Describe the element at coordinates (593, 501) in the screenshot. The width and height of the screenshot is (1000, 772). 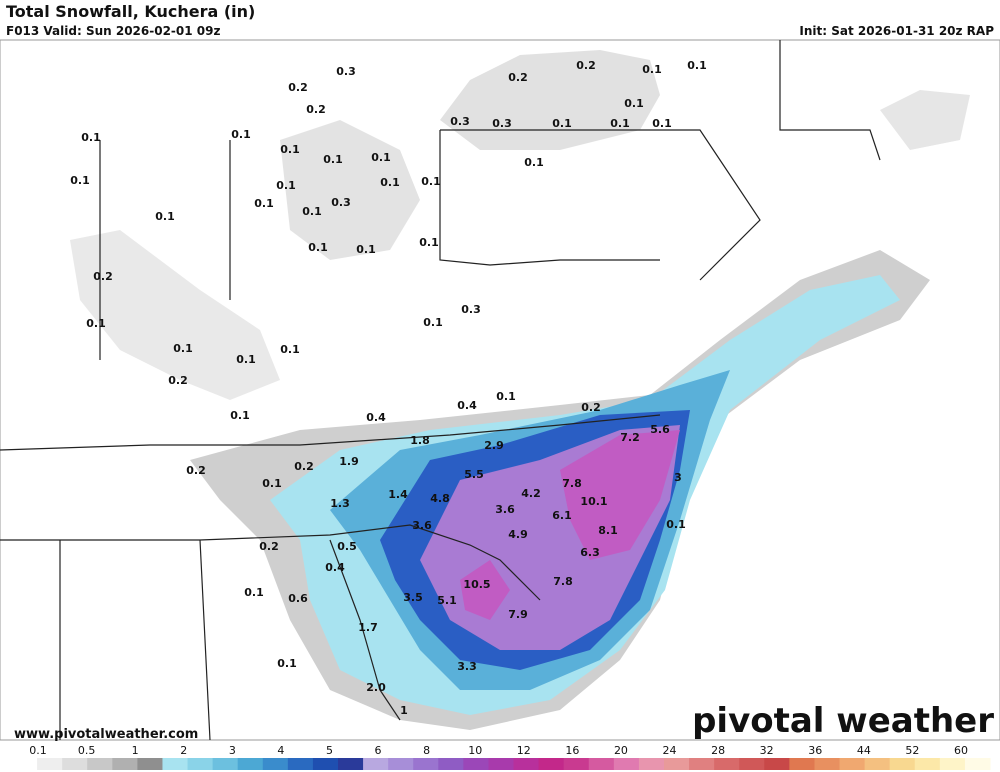
I see `snowfall-label: 10.1` at that location.